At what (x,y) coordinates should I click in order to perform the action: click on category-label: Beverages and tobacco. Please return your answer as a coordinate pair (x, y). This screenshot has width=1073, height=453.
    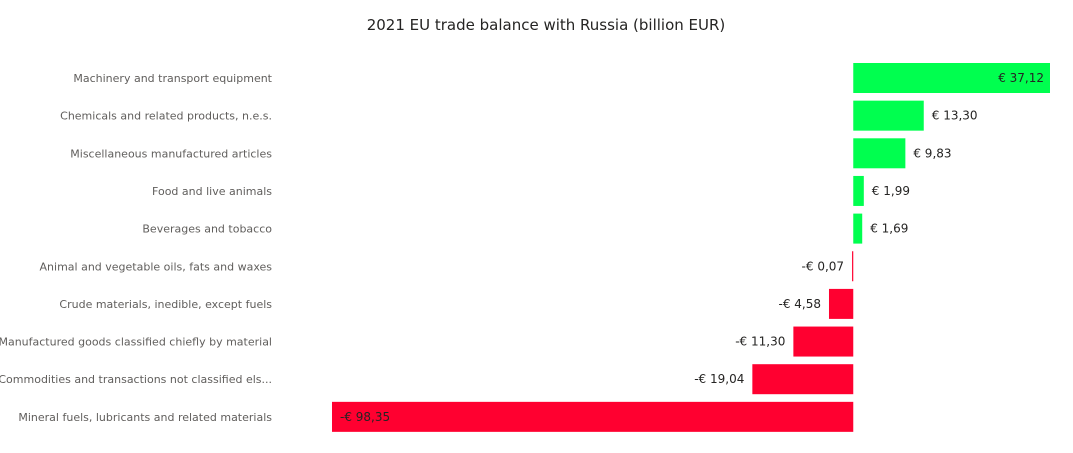
    Looking at the image, I should click on (207, 229).